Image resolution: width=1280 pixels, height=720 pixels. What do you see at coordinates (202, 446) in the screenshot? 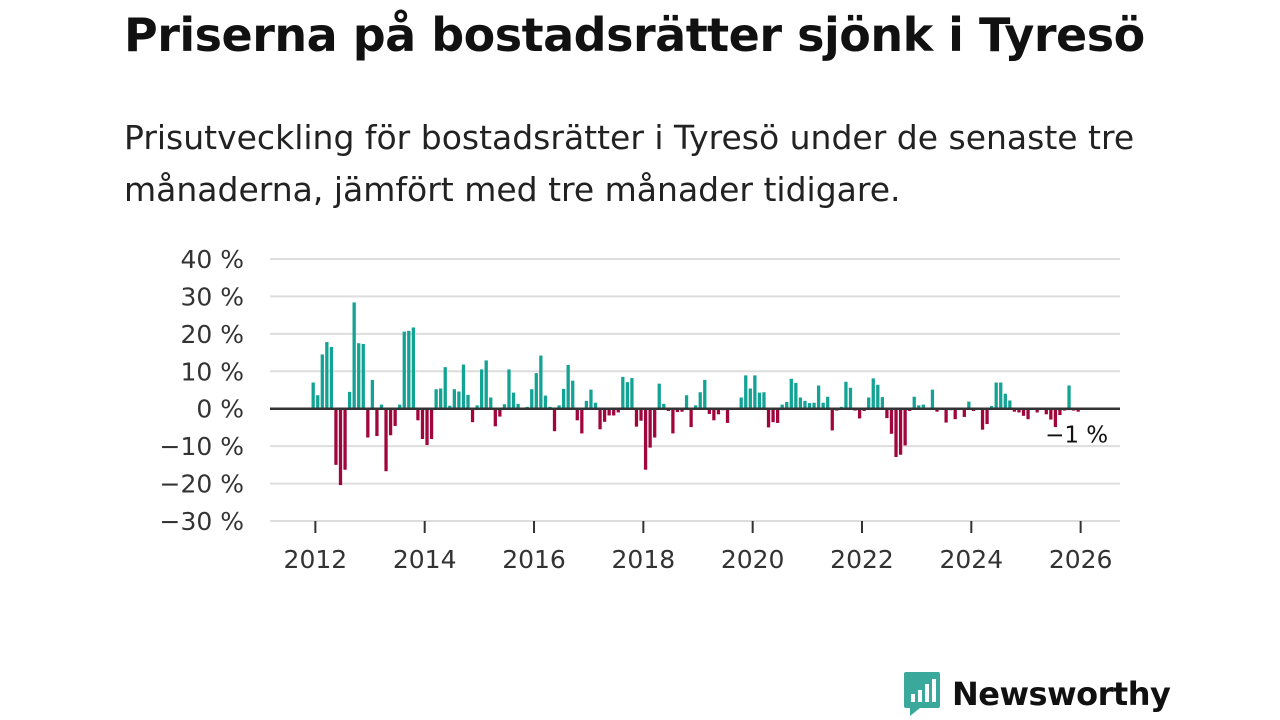
I see `y-tick-label: −10 %` at bounding box center [202, 446].